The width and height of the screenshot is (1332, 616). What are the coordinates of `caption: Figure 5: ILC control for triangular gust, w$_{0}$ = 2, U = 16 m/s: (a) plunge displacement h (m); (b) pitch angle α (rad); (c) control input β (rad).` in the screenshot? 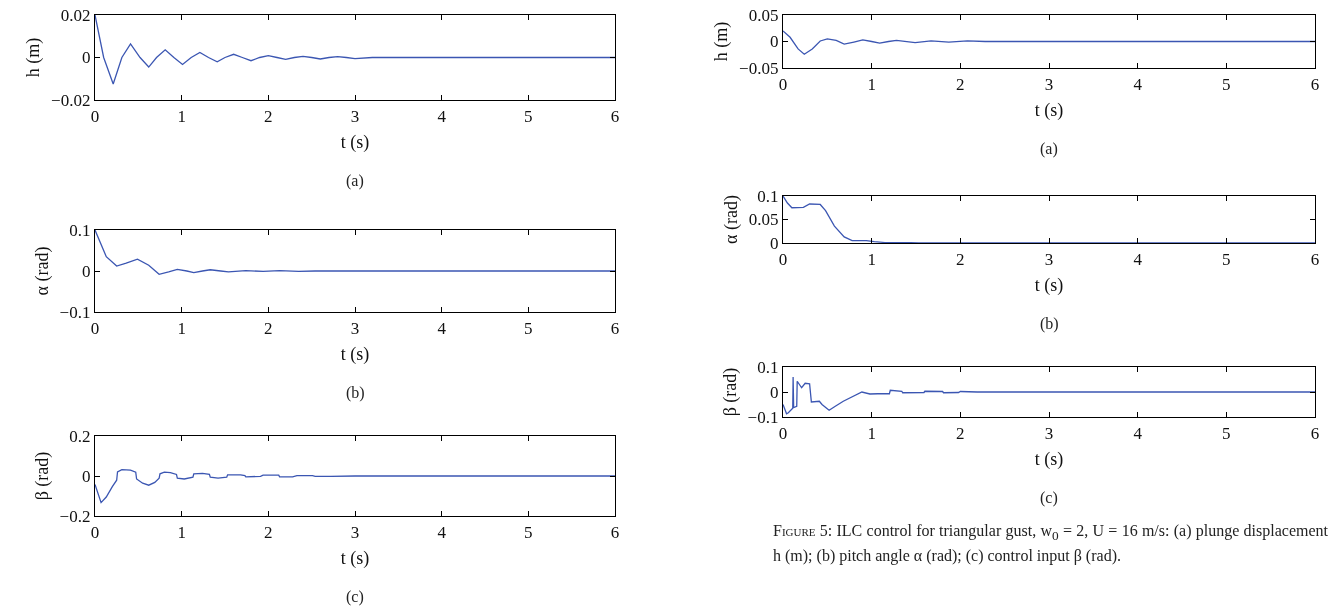 It's located at (1050, 544).